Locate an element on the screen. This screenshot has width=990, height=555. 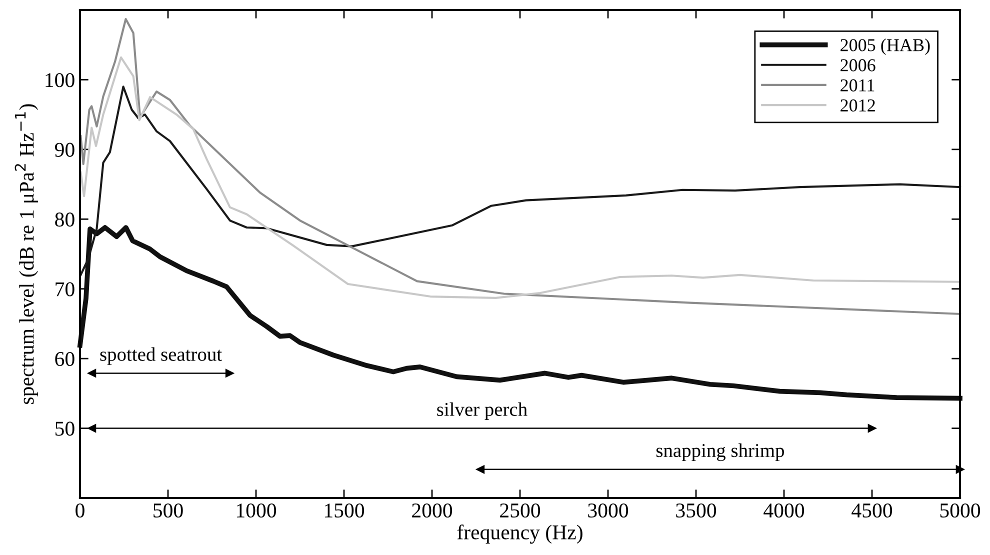
legend-label: spotted seatrout is located at coordinates (161, 356).